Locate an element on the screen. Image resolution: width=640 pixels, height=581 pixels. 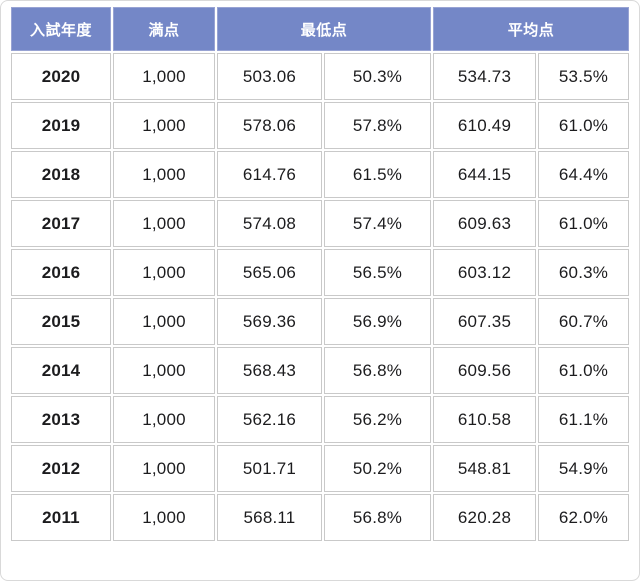
avg-score-cell: 603.12 is located at coordinates (485, 272).